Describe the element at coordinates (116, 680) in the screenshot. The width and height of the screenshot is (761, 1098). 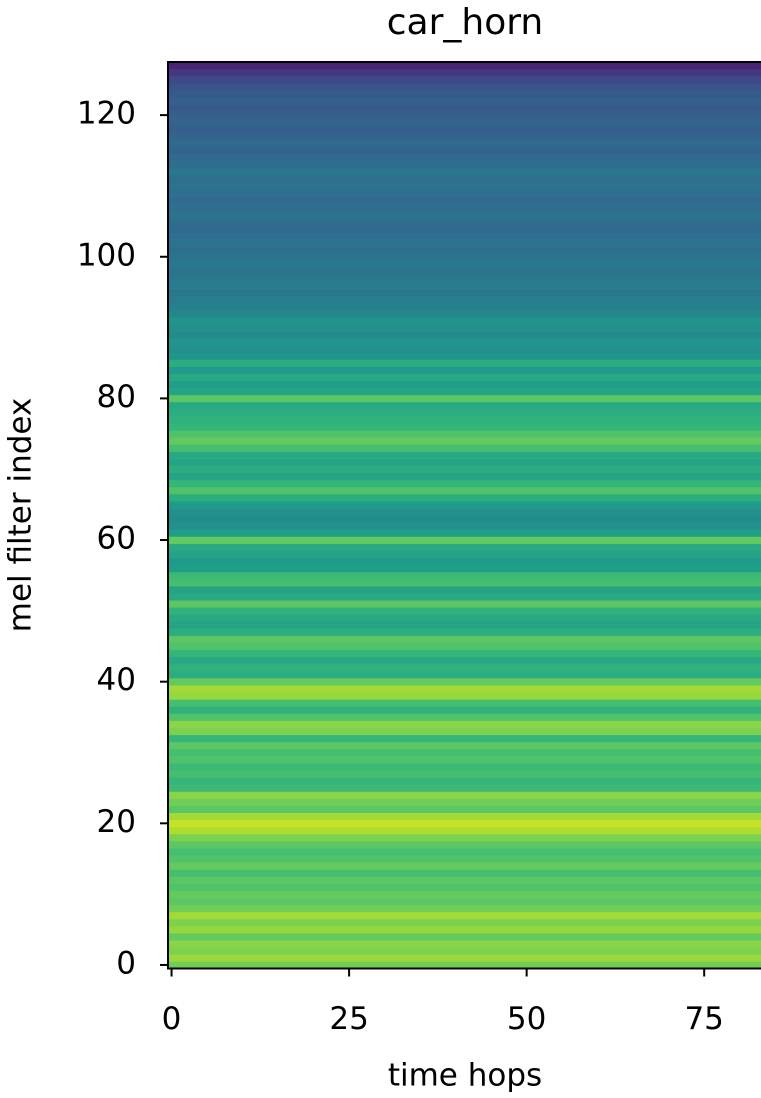
I see `y-tick-label: 40` at that location.